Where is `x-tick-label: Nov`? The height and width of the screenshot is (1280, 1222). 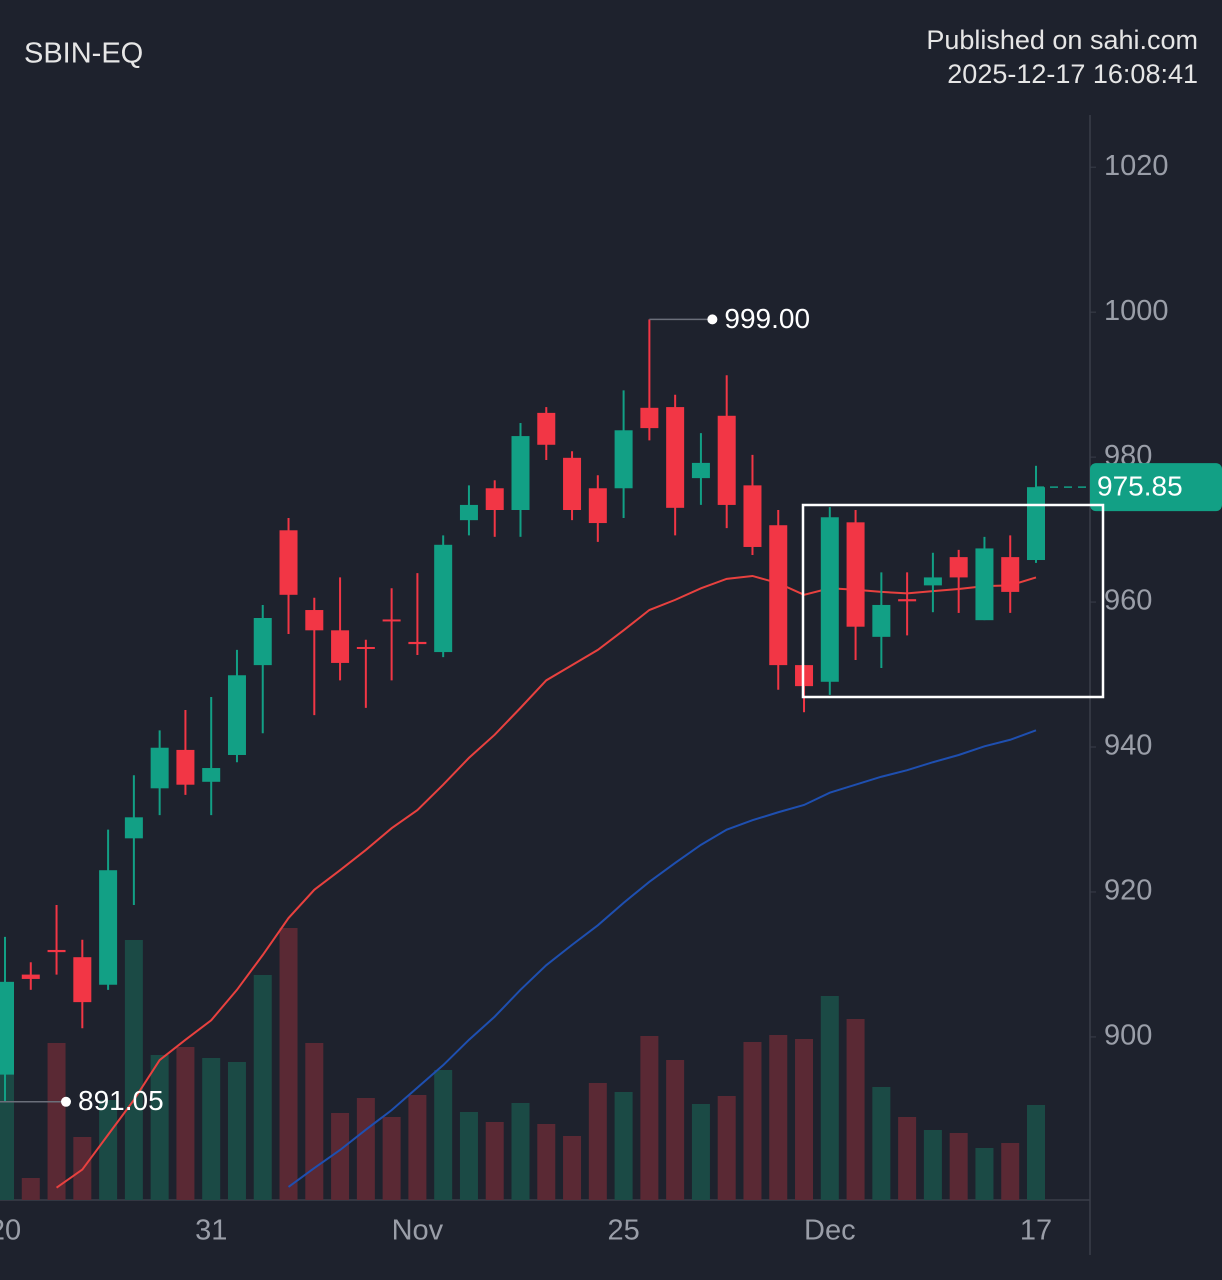 x-tick-label: Nov is located at coordinates (418, 1231).